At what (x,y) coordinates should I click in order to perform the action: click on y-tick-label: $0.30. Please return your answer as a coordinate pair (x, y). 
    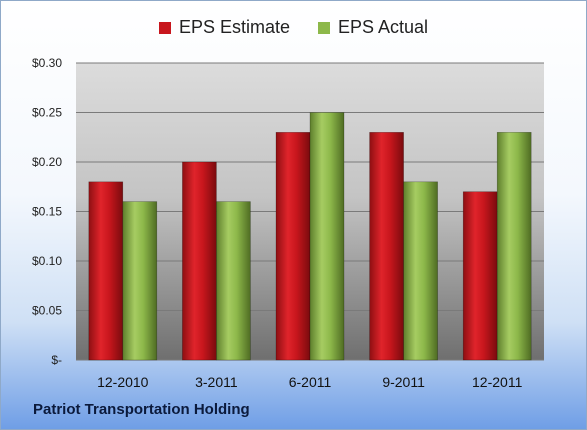
    Looking at the image, I should click on (47, 63).